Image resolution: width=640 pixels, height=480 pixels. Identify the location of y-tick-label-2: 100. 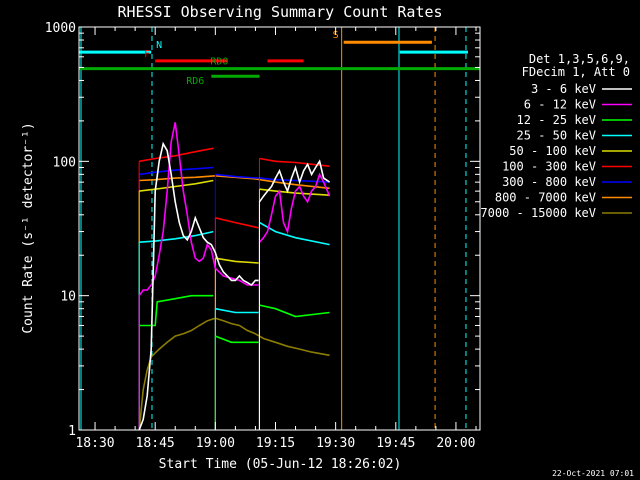
(64, 162).